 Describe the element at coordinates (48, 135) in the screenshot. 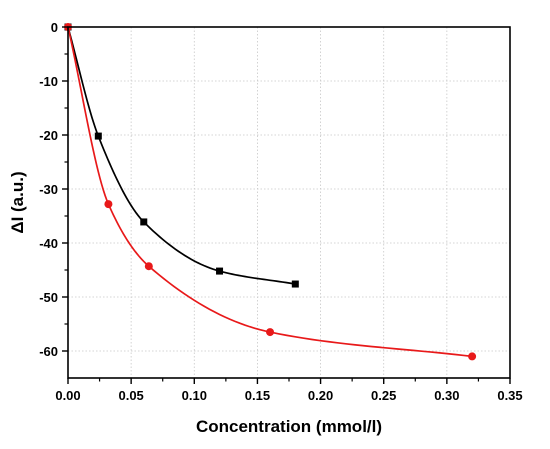

I see `y-tick-label: -20` at that location.